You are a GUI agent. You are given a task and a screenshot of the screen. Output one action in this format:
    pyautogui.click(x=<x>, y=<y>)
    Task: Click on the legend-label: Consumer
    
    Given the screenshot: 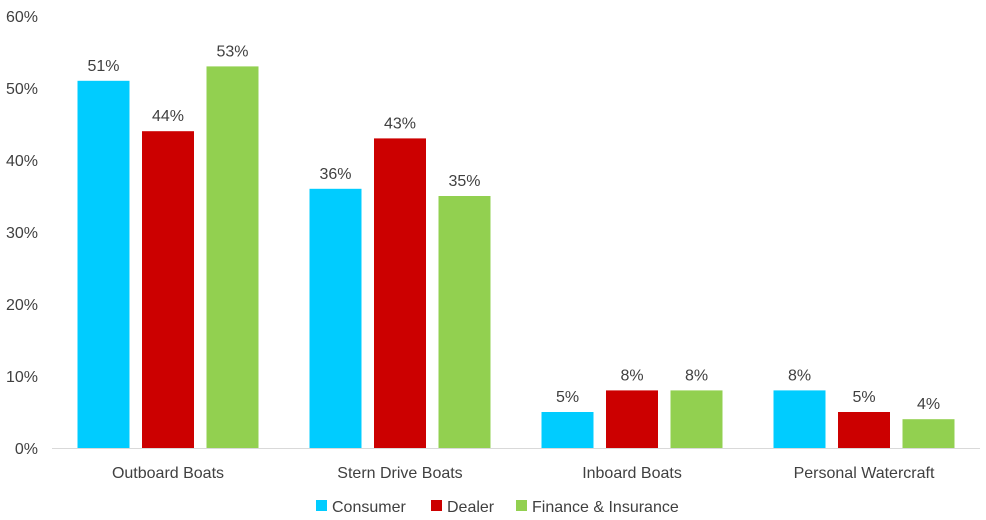 What is the action you would take?
    pyautogui.click(x=369, y=507)
    